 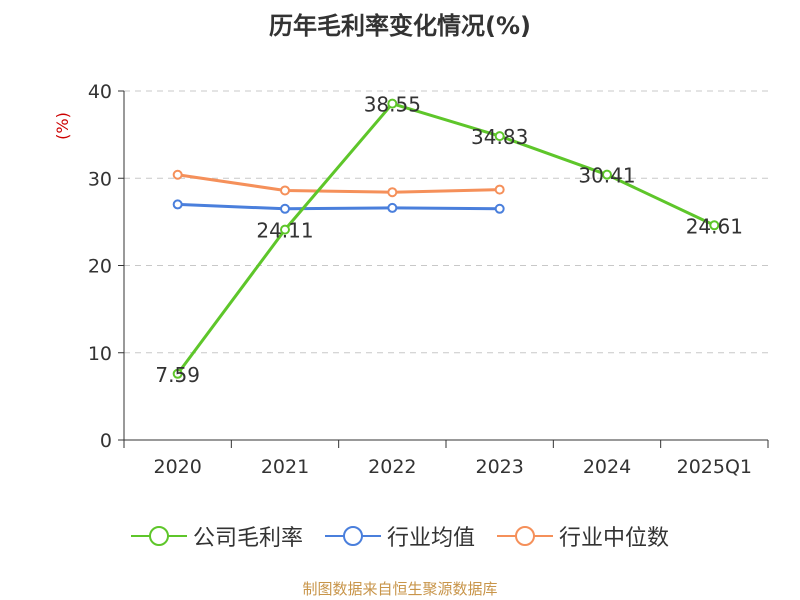 I want to click on legend-item: 行业均值, so click(x=399, y=536).